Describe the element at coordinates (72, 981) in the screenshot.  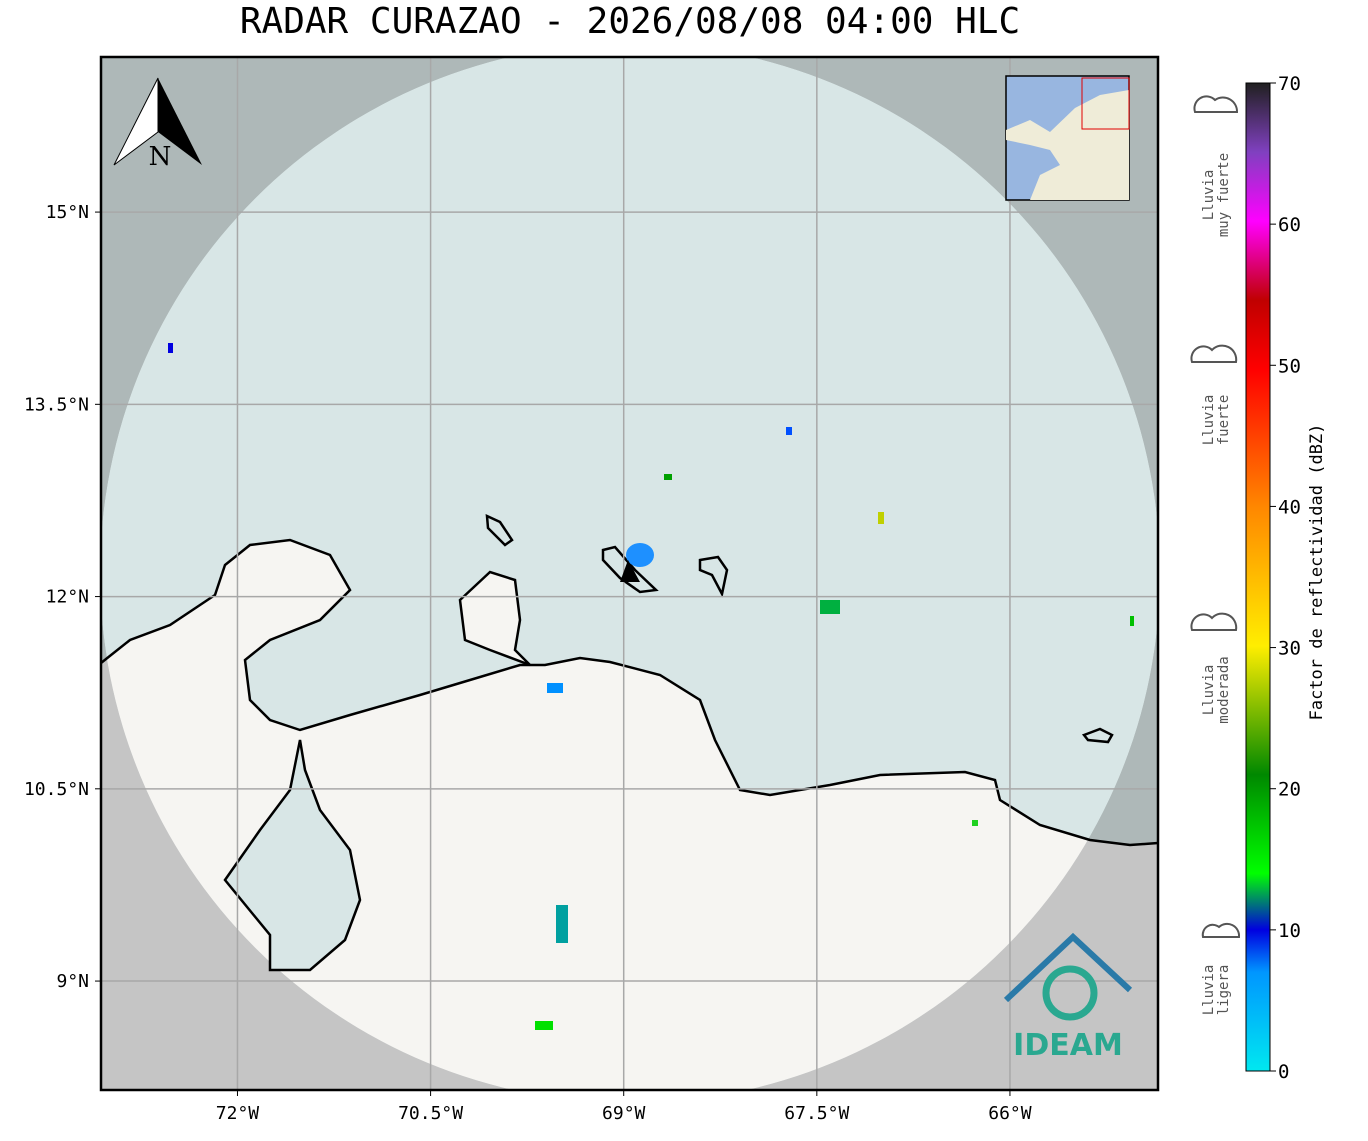
I see `y-tick-label: 9°N` at that location.